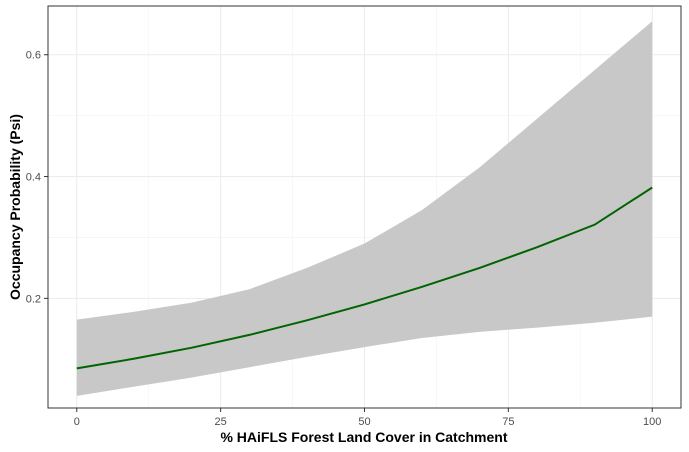  What do you see at coordinates (15, 207) in the screenshot?
I see `y-axis-title: Occupancy Probability (Psi)` at bounding box center [15, 207].